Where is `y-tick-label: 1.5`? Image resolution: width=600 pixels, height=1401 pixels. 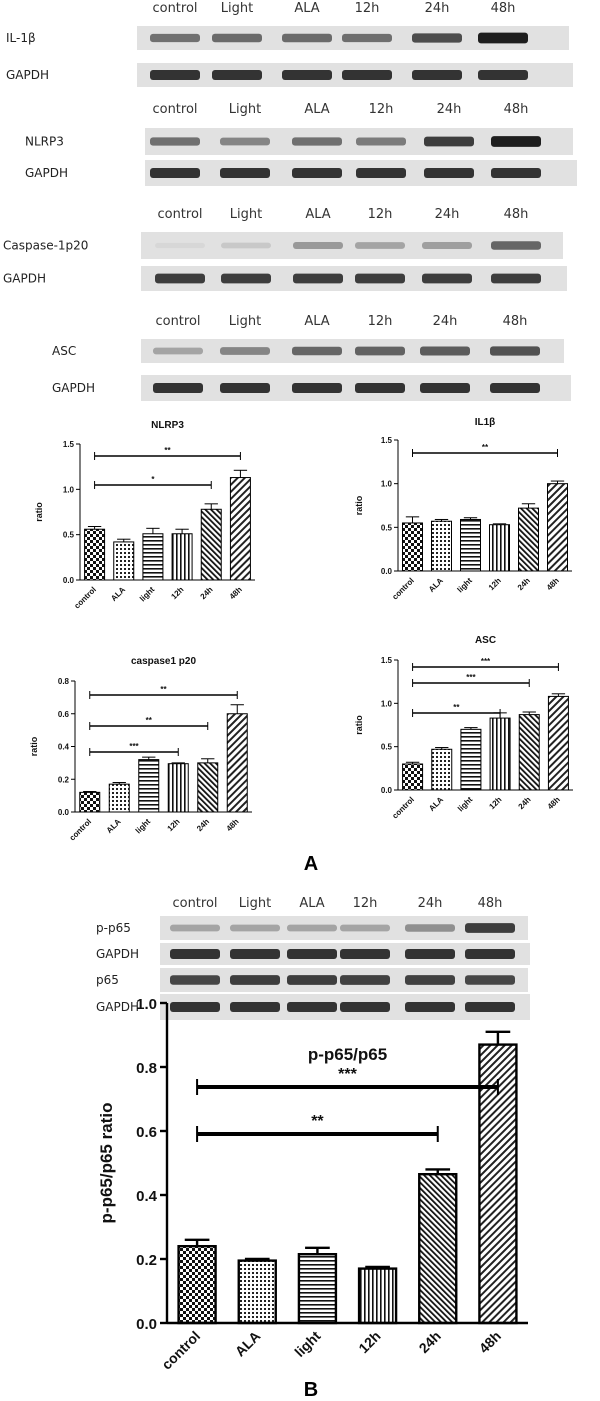 y-tick-label: 1.5 is located at coordinates (387, 440).